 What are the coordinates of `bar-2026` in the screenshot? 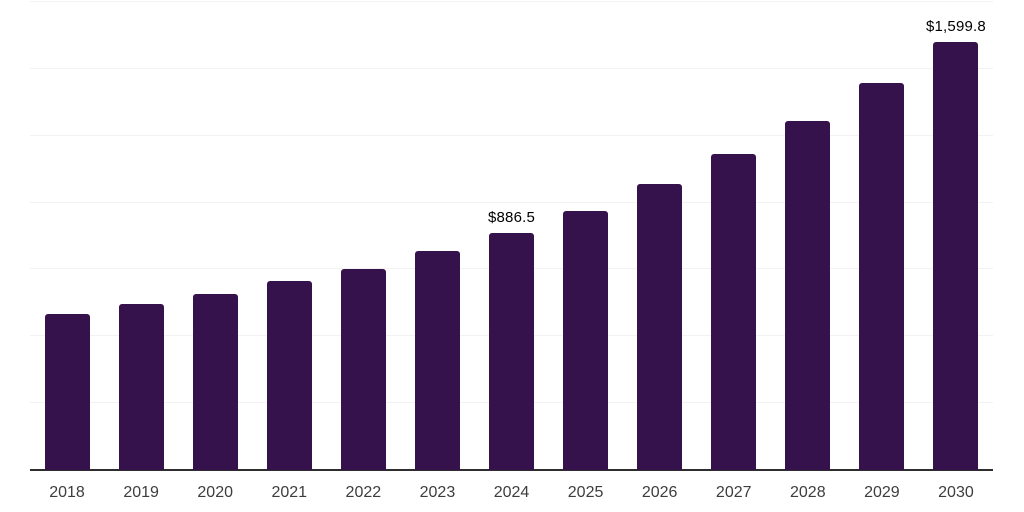 It's located at (660, 326).